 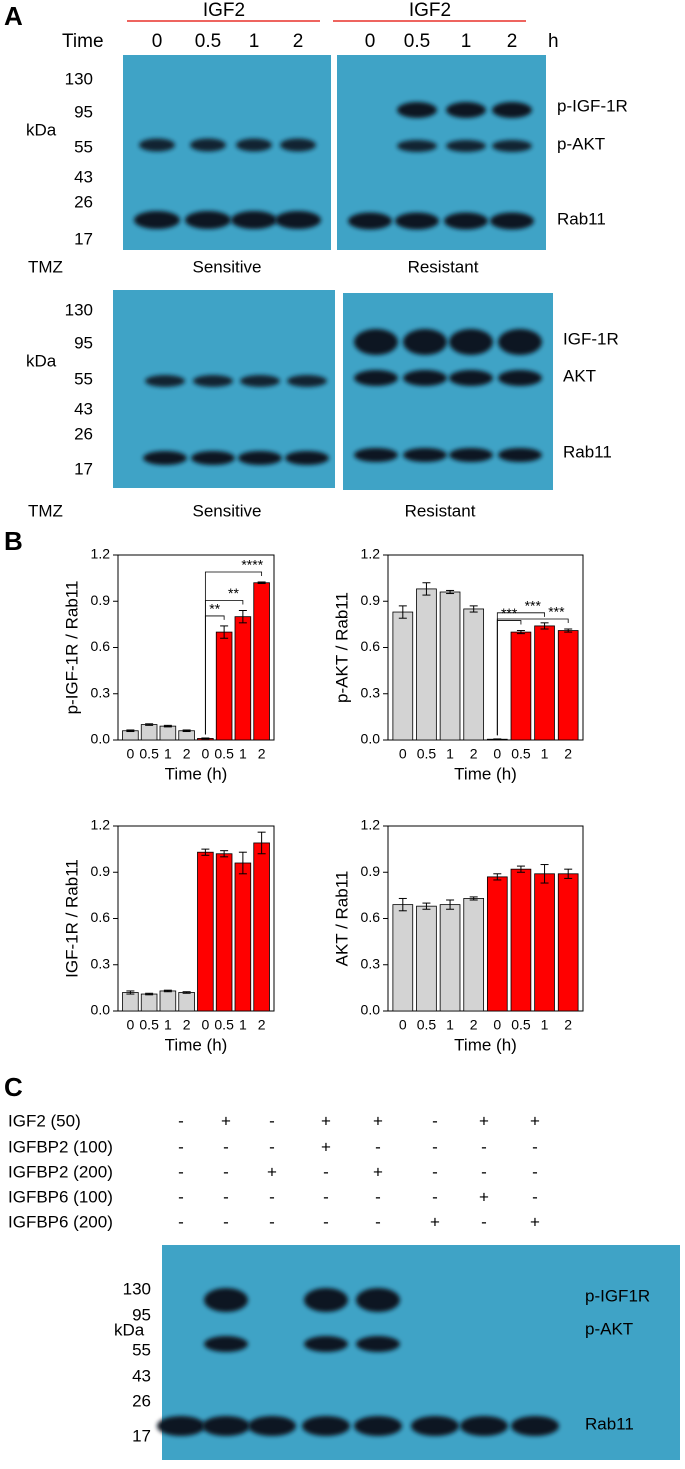 What do you see at coordinates (60, 1221) in the screenshot?
I see `condition-label: IGFBP6 (200)` at bounding box center [60, 1221].